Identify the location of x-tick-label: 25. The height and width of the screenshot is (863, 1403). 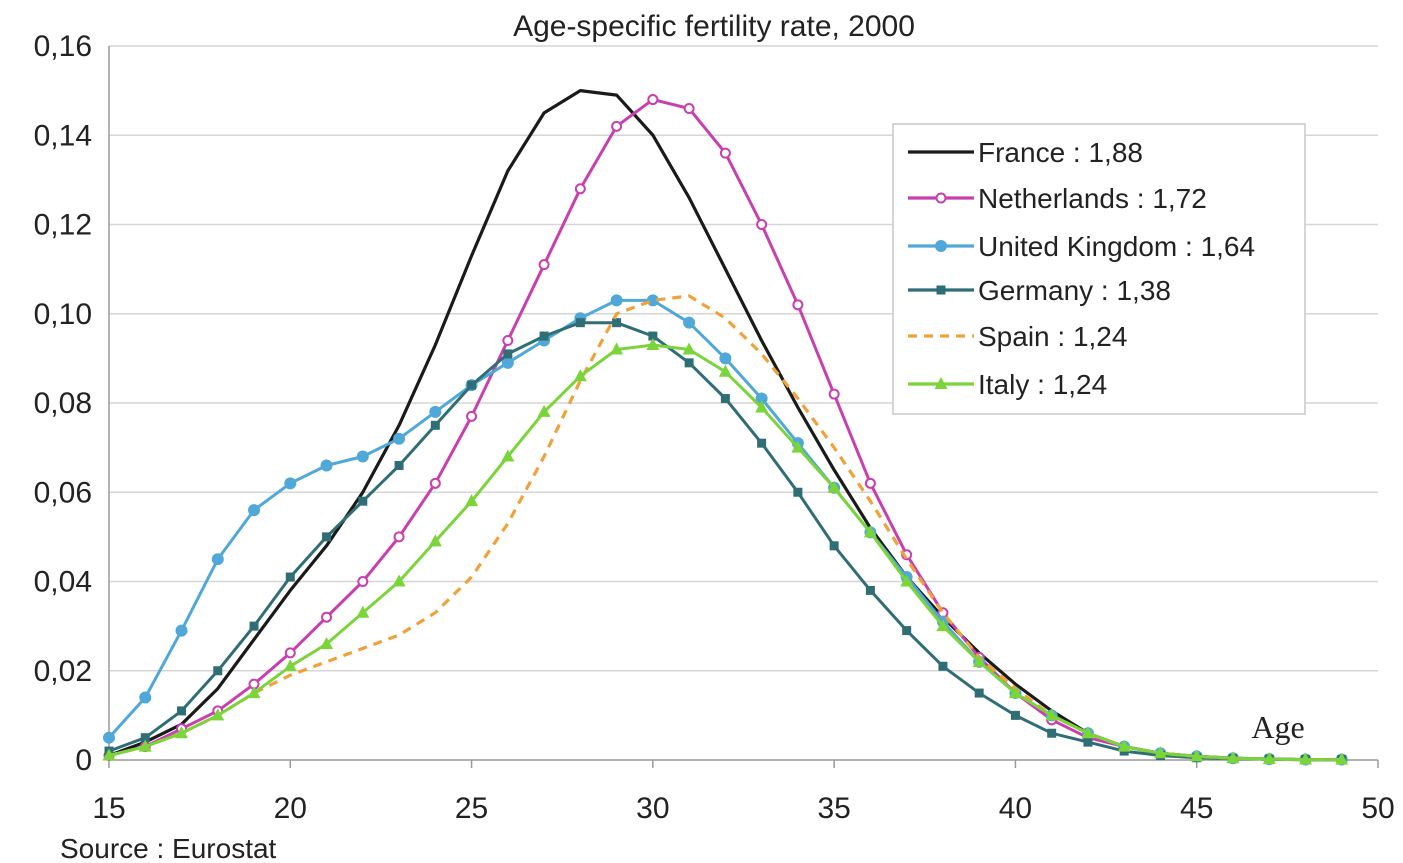
(471, 808).